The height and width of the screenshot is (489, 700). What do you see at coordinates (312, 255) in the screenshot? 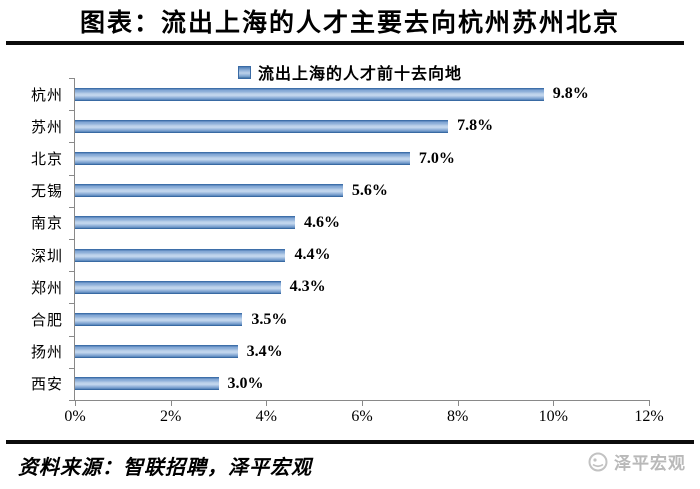
I see `value-label: 4.4%` at bounding box center [312, 255].